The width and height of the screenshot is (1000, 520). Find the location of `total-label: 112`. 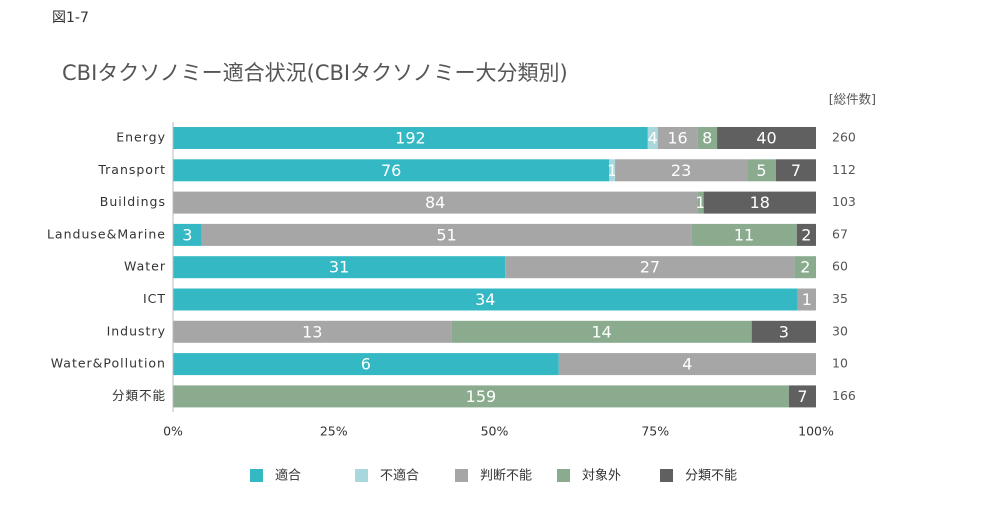

total-label: 112 is located at coordinates (844, 169).